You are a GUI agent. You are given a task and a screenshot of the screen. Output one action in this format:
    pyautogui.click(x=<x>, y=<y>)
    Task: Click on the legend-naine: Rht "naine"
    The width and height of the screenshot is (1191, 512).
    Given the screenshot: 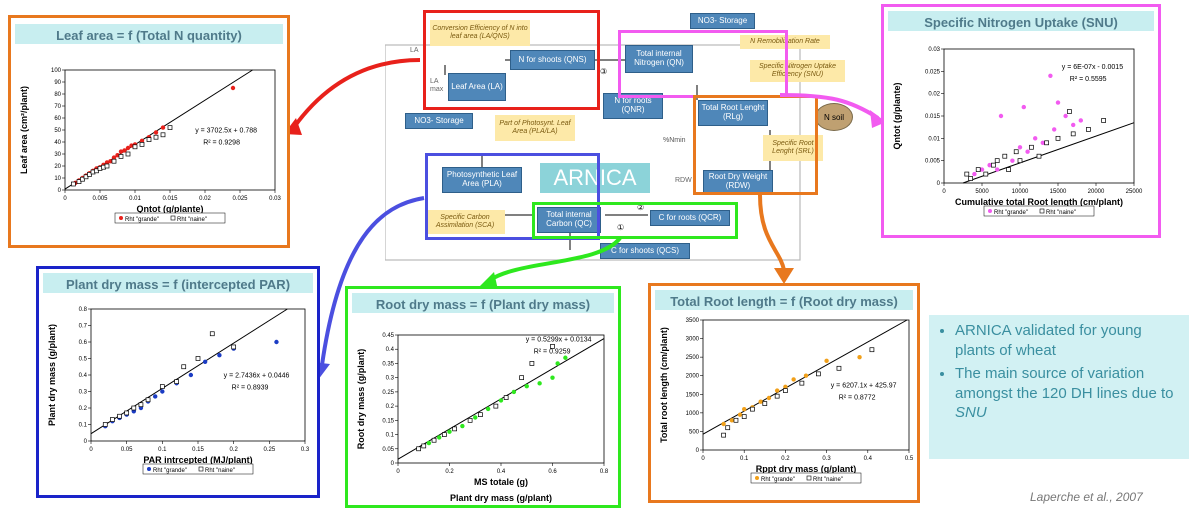 What is the action you would take?
    pyautogui.click(x=192, y=220)
    